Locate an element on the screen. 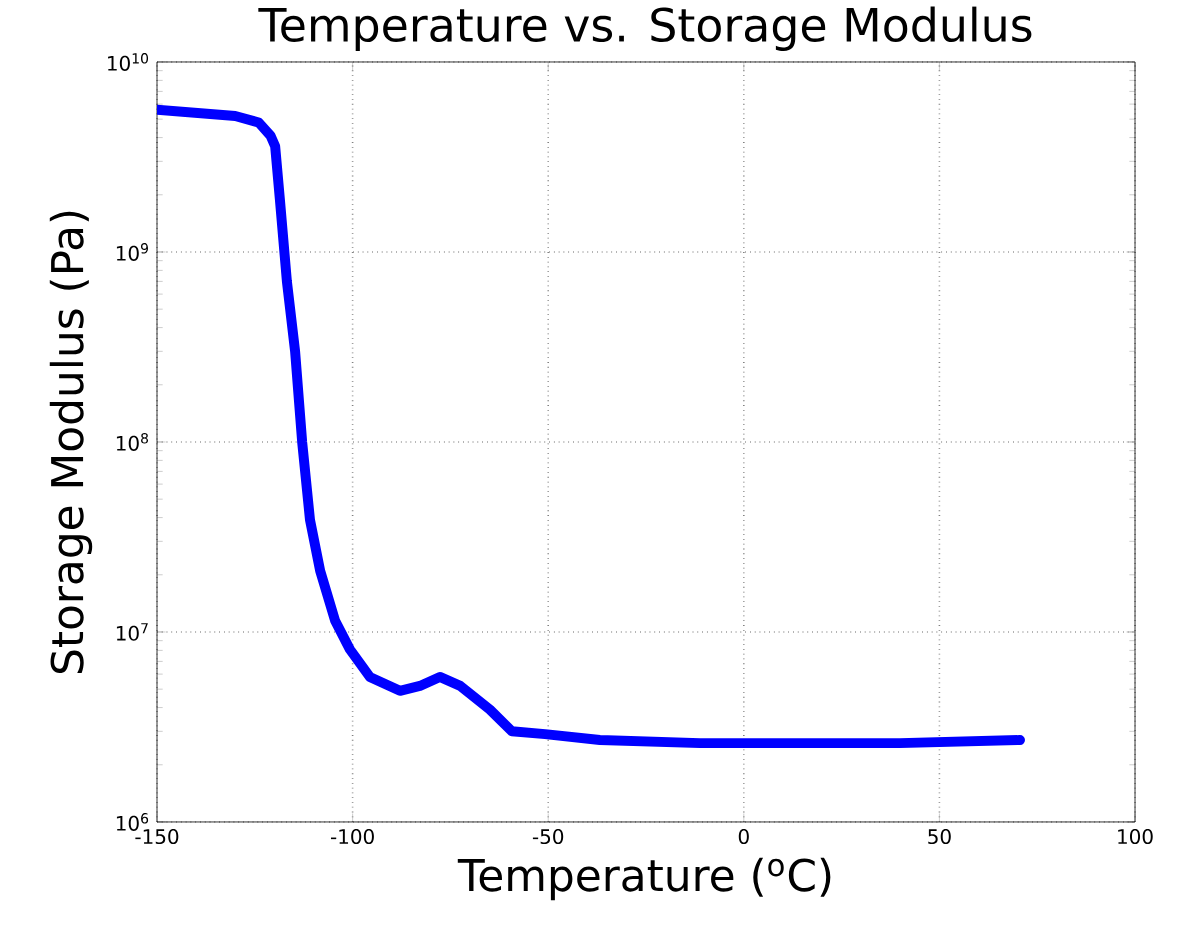 This screenshot has height=926, width=1188. y-tick-label: 10$^{8}$ is located at coordinates (132, 442).